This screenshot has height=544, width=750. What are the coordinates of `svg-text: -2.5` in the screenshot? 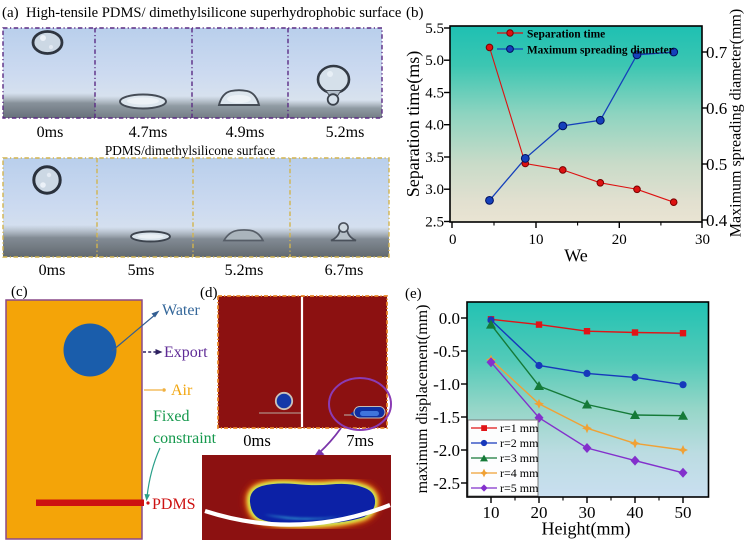 It's located at (446, 483).